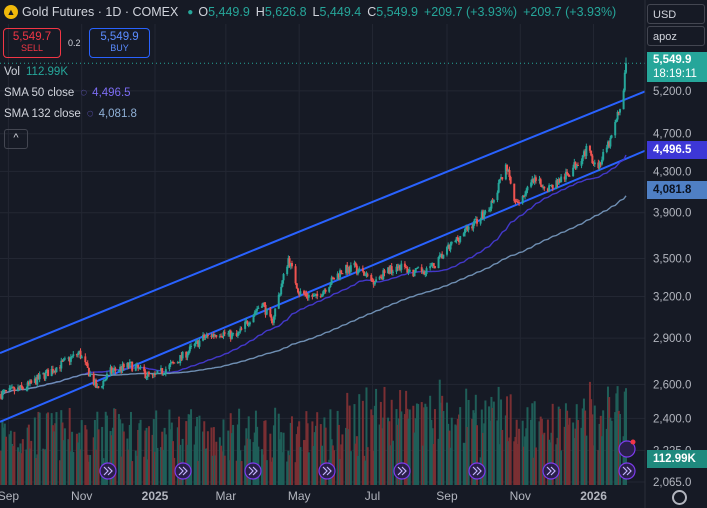 This screenshot has height=508, width=707. What do you see at coordinates (90, 114) in the screenshot?
I see `sma132-loading-icon: ◌` at bounding box center [90, 114].